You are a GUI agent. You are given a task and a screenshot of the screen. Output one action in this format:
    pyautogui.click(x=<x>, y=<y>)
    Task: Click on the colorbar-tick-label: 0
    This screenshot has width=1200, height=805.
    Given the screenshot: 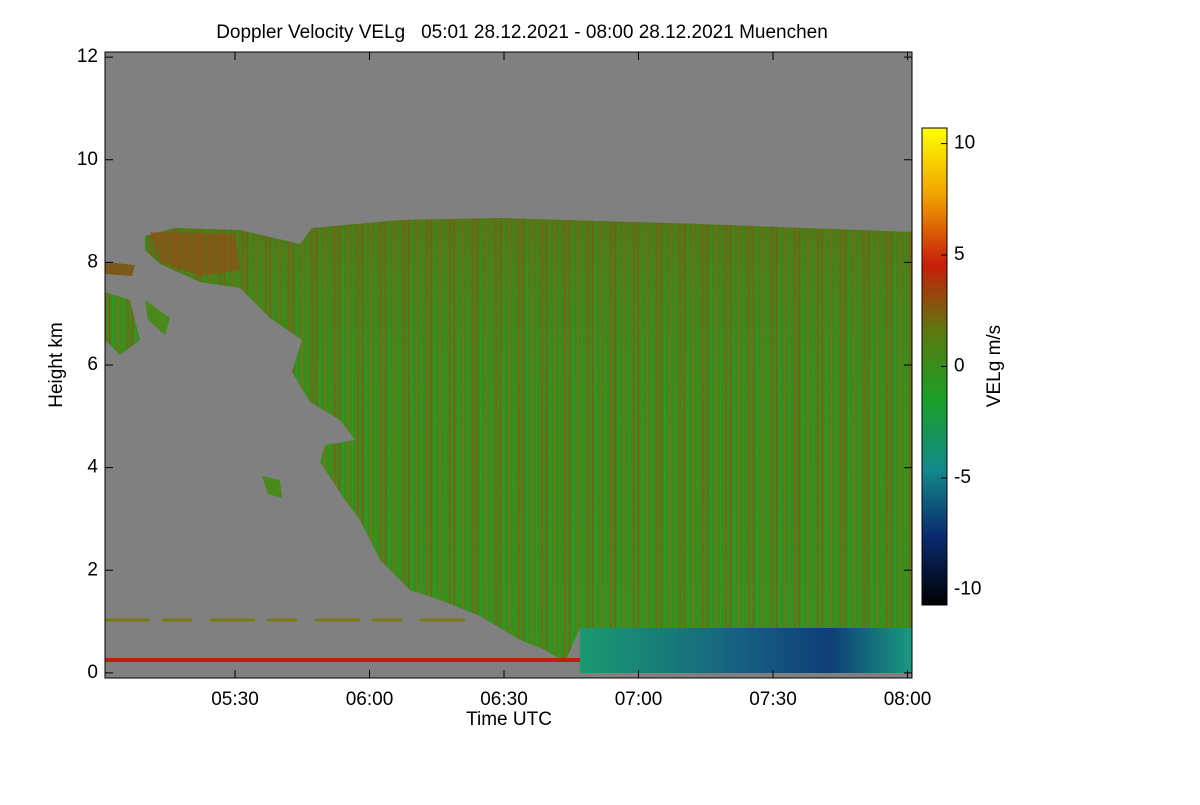 What is the action you would take?
    pyautogui.click(x=959, y=366)
    